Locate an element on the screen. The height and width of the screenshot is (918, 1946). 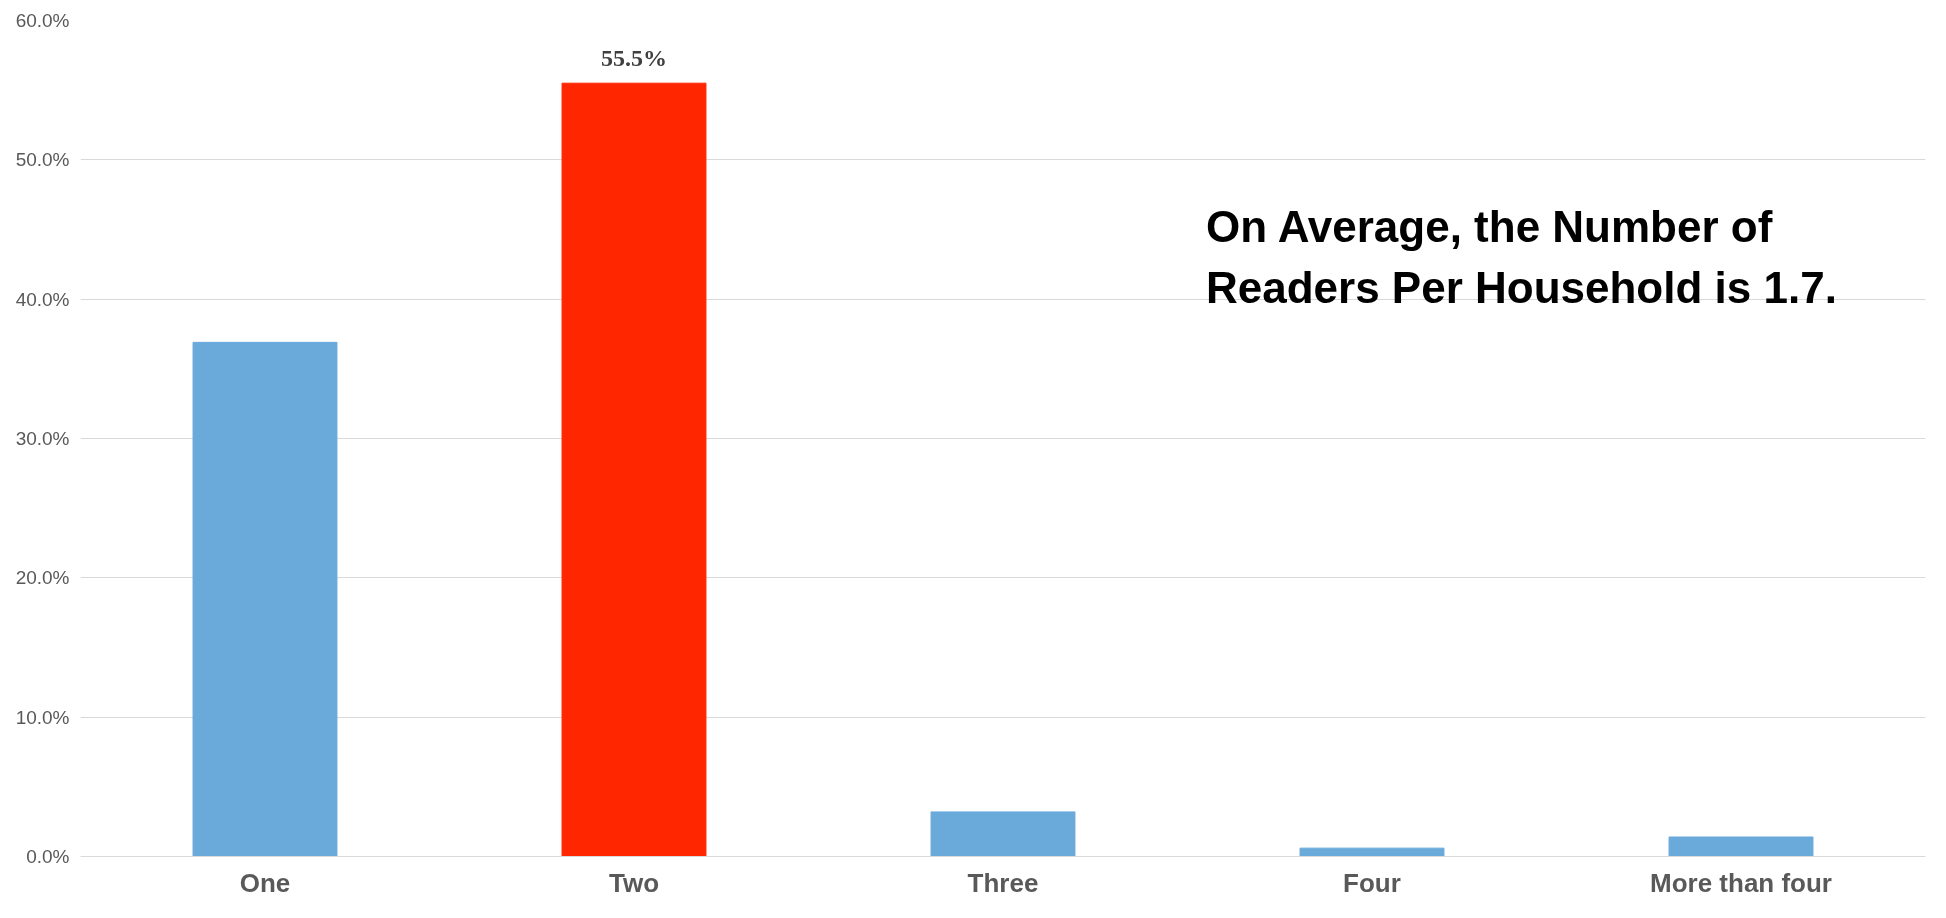
annotation: On Average, the Number of Readers Per Household is 1.7. is located at coordinates (1521, 256).